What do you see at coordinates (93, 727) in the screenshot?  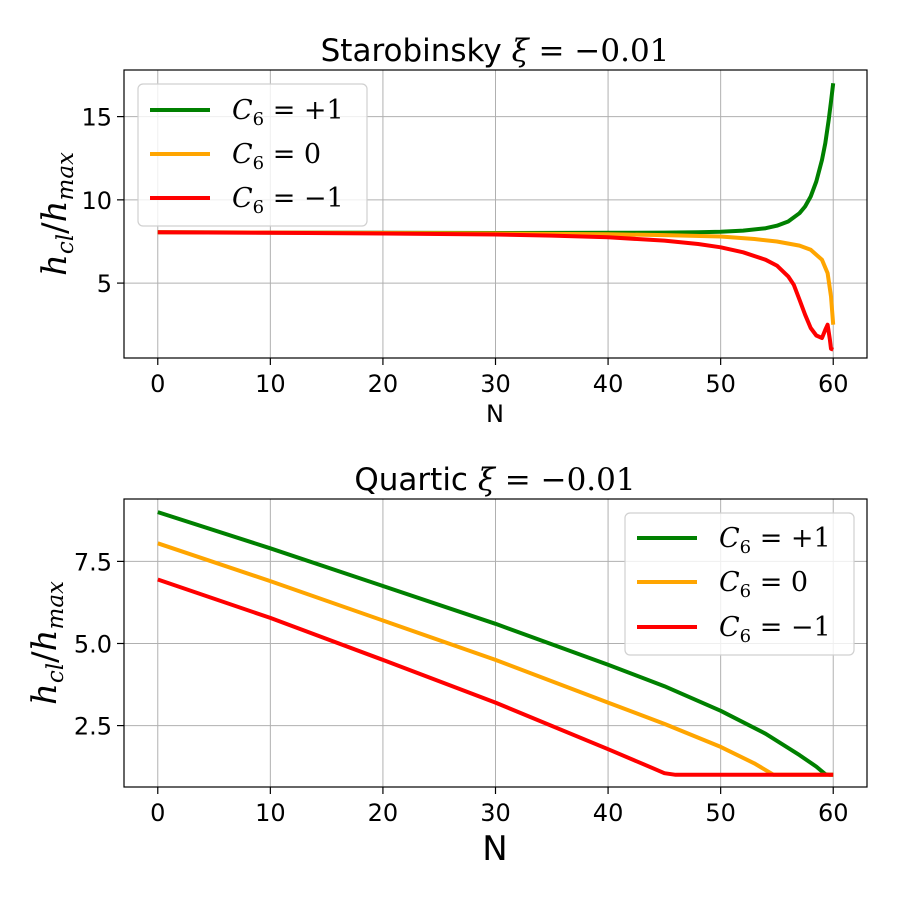 I see `y-tick-label: 2.5` at bounding box center [93, 727].